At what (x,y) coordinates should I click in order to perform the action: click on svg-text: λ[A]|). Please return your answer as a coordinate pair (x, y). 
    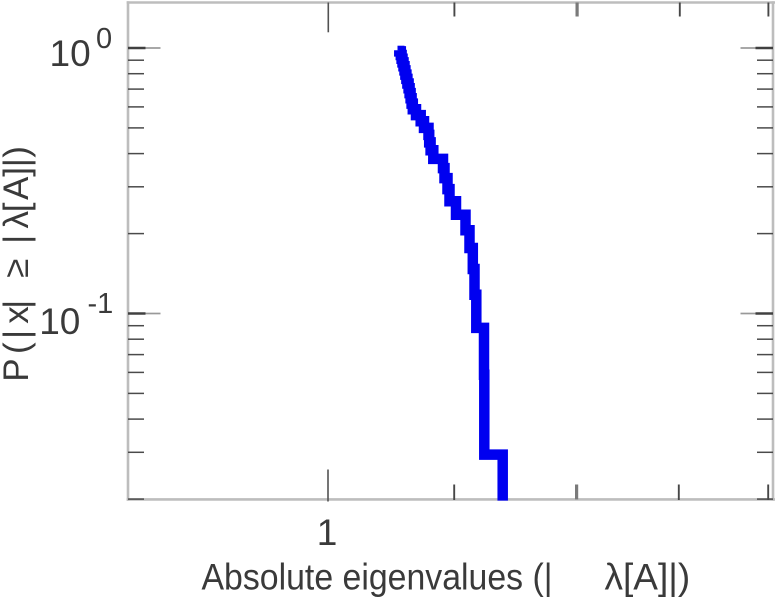
    Looking at the image, I should click on (648, 577).